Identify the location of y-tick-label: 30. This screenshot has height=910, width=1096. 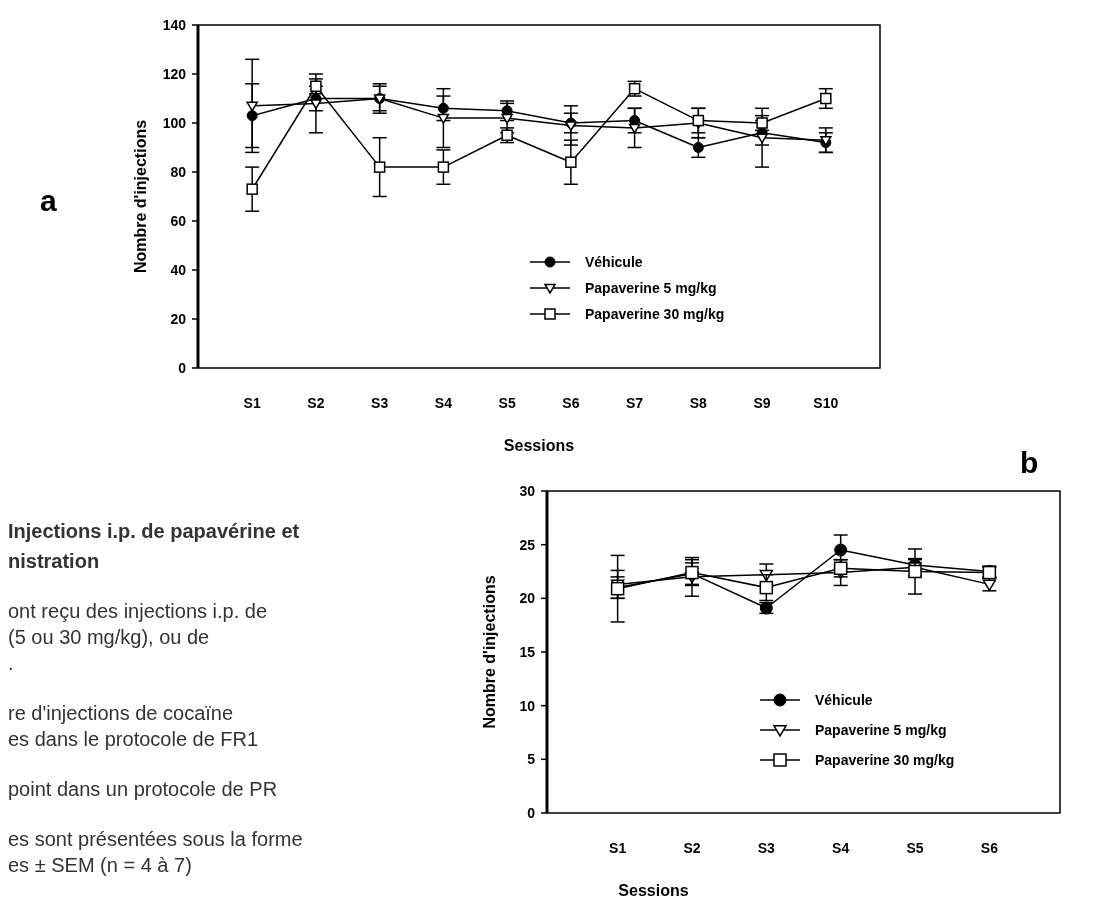
(527, 490).